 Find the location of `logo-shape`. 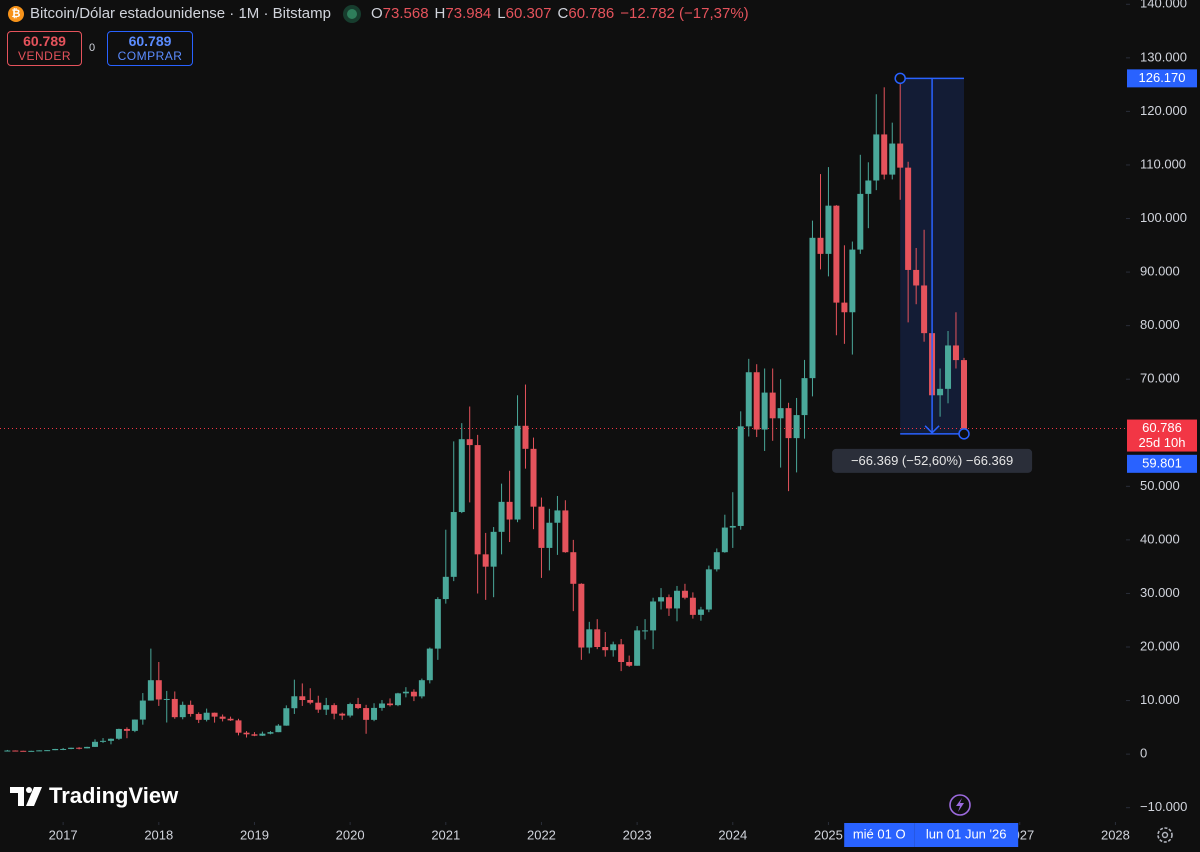

logo-shape is located at coordinates (34, 796).